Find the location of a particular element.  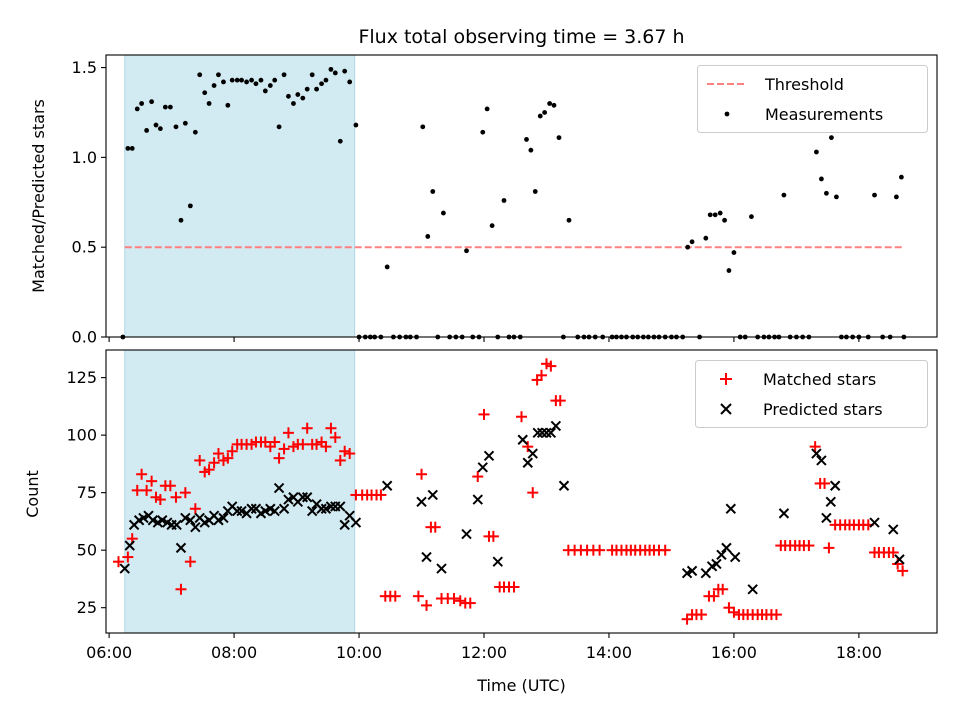

y-tick-label: 1.0 is located at coordinates (84, 157).